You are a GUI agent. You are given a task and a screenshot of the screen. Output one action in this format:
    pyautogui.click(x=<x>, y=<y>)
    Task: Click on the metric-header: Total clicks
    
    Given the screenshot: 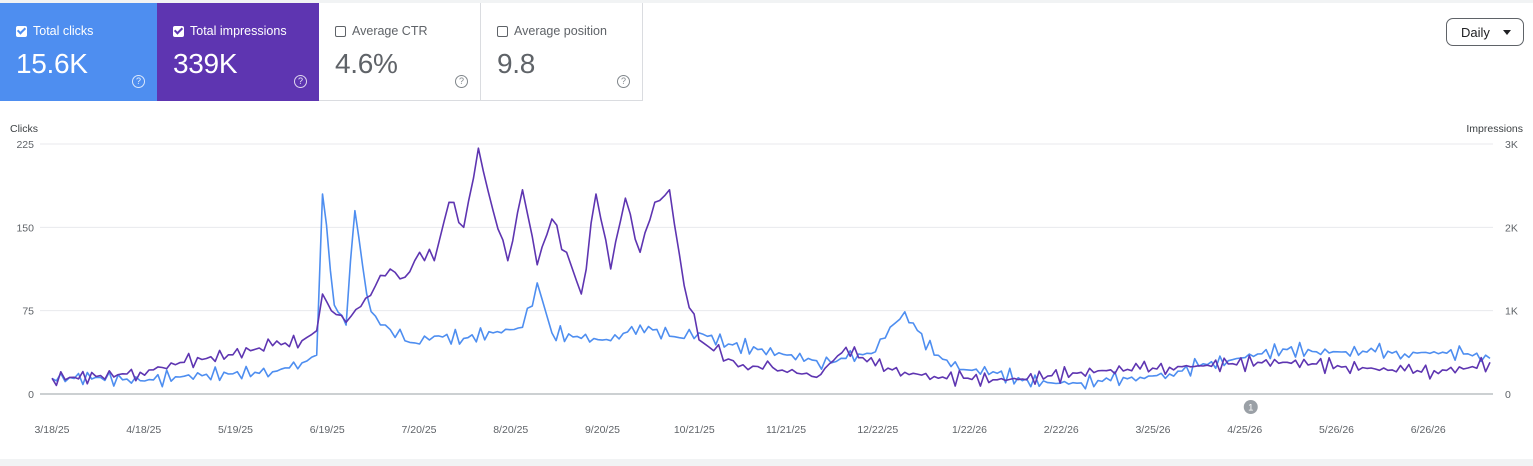 What is the action you would take?
    pyautogui.click(x=54, y=31)
    